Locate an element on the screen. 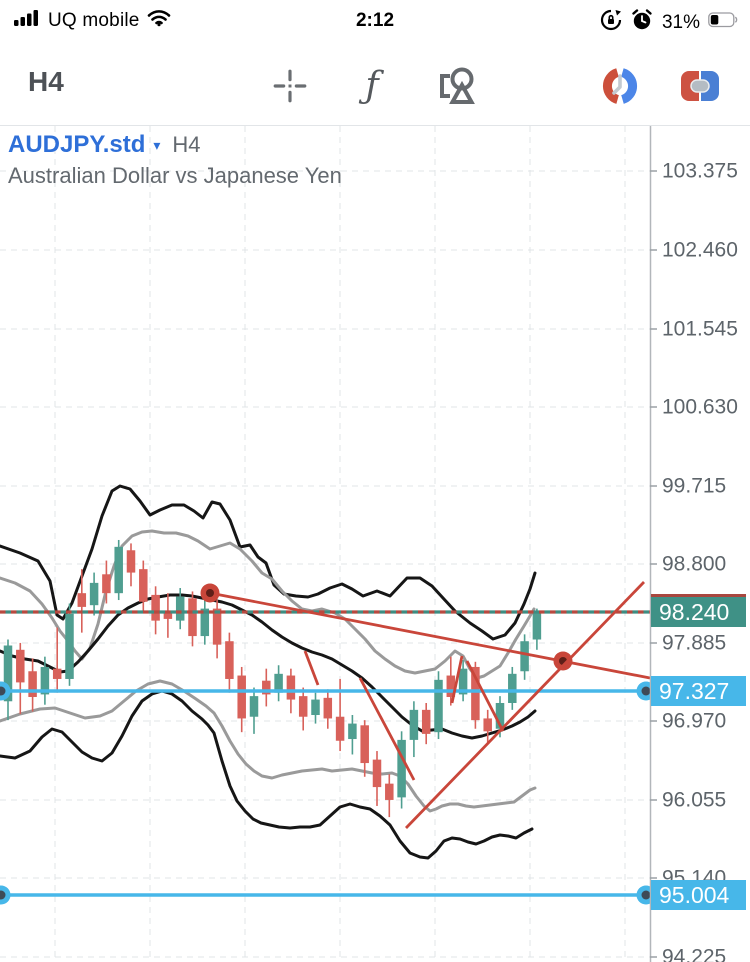 Image resolution: width=750 pixels, height=962 pixels. svg-text: 97.327 is located at coordinates (694, 691).